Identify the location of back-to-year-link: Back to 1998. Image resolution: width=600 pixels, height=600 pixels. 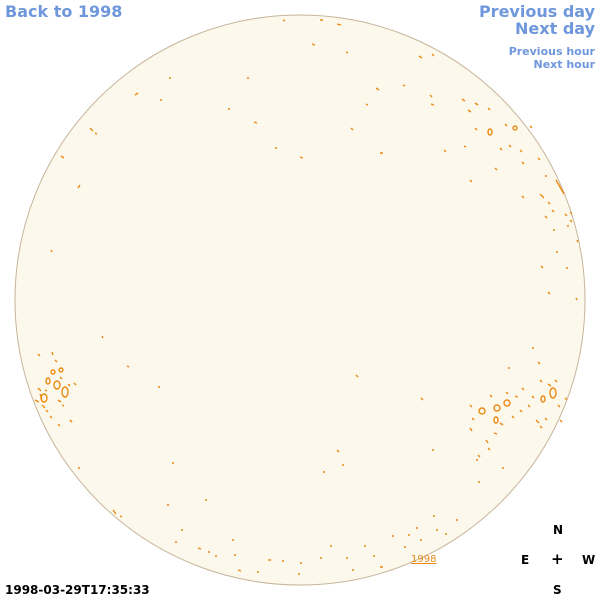
(64, 11).